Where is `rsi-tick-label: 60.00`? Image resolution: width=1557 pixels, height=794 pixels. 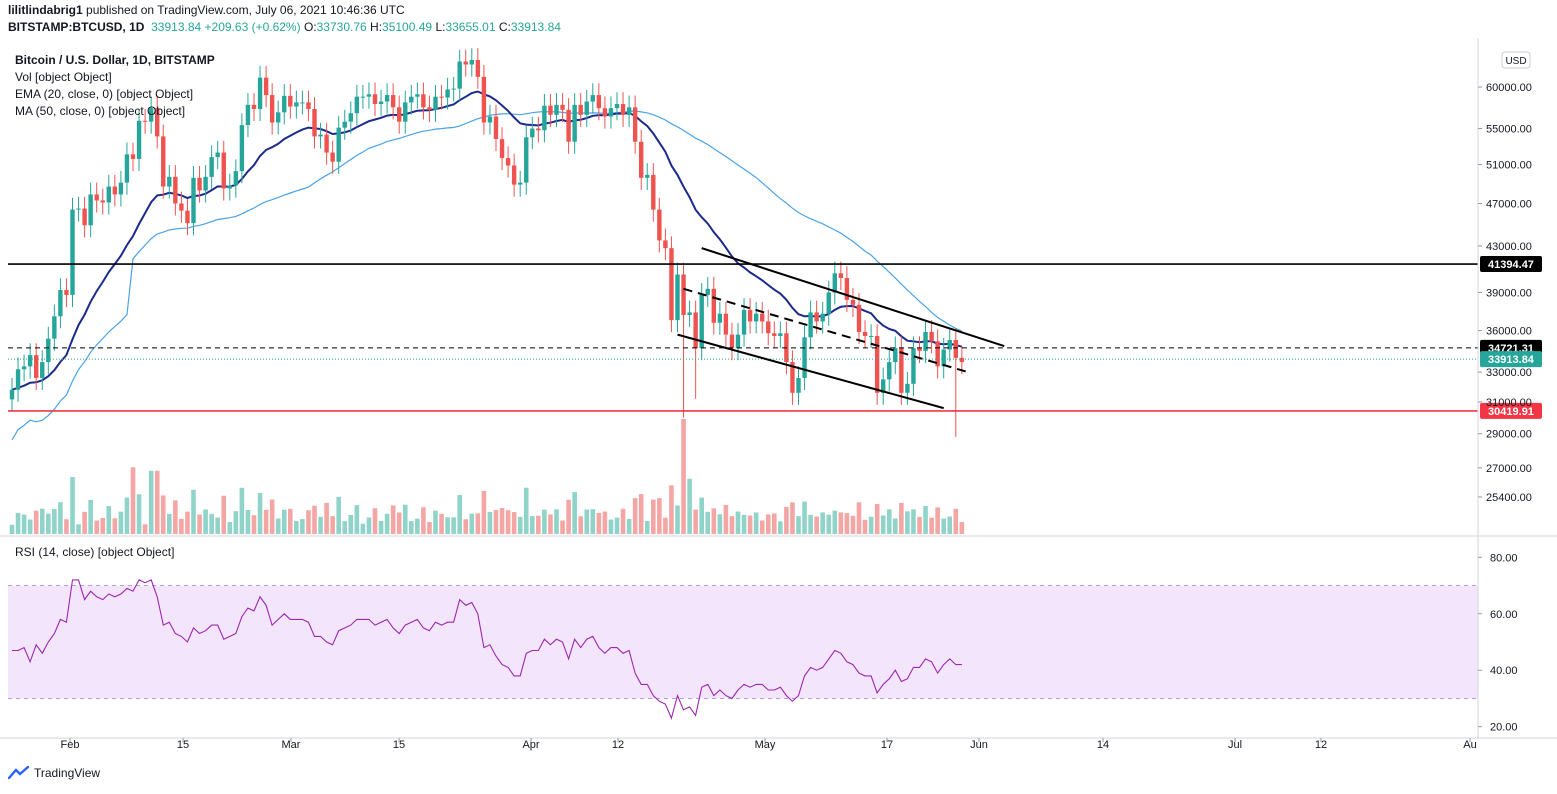
rsi-tick-label: 60.00 is located at coordinates (1504, 615).